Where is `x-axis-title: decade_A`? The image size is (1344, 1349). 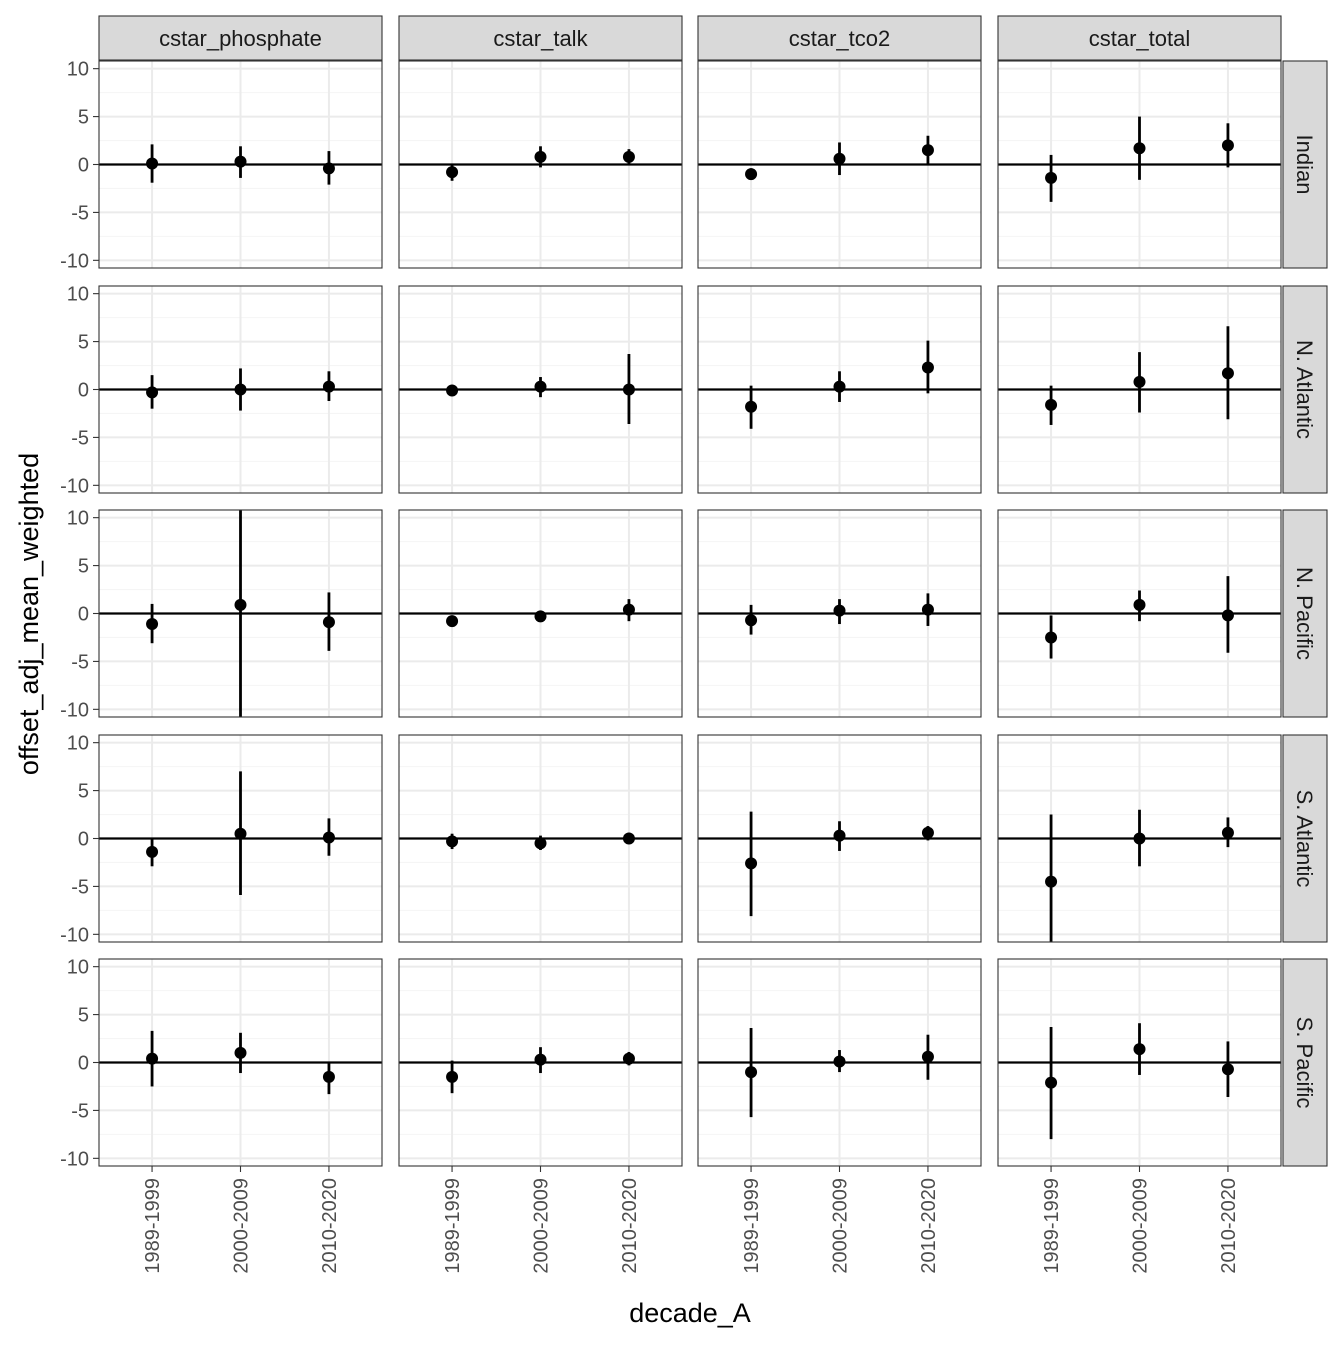
x-axis-title: decade_A is located at coordinates (690, 1313).